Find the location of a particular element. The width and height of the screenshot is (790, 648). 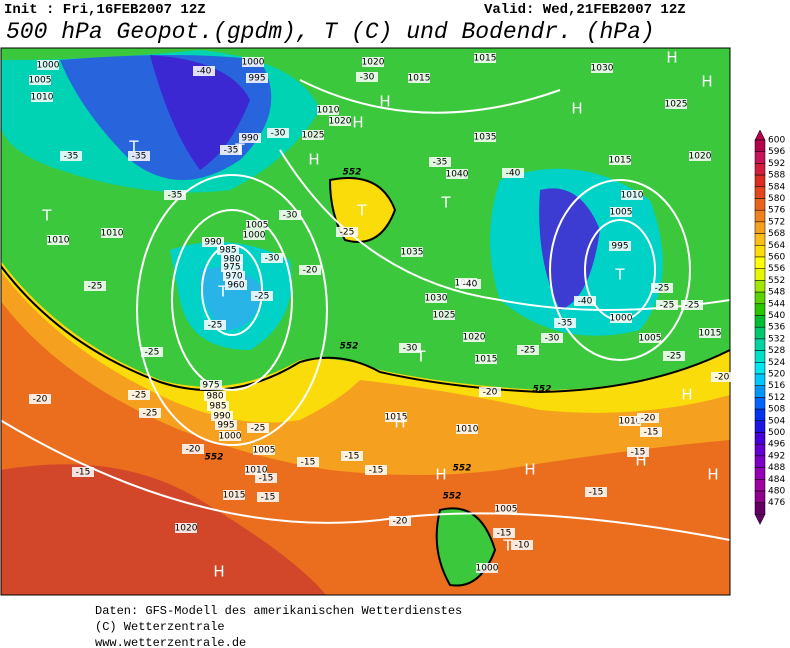

colorbar-label: 584 is located at coordinates (776, 187).